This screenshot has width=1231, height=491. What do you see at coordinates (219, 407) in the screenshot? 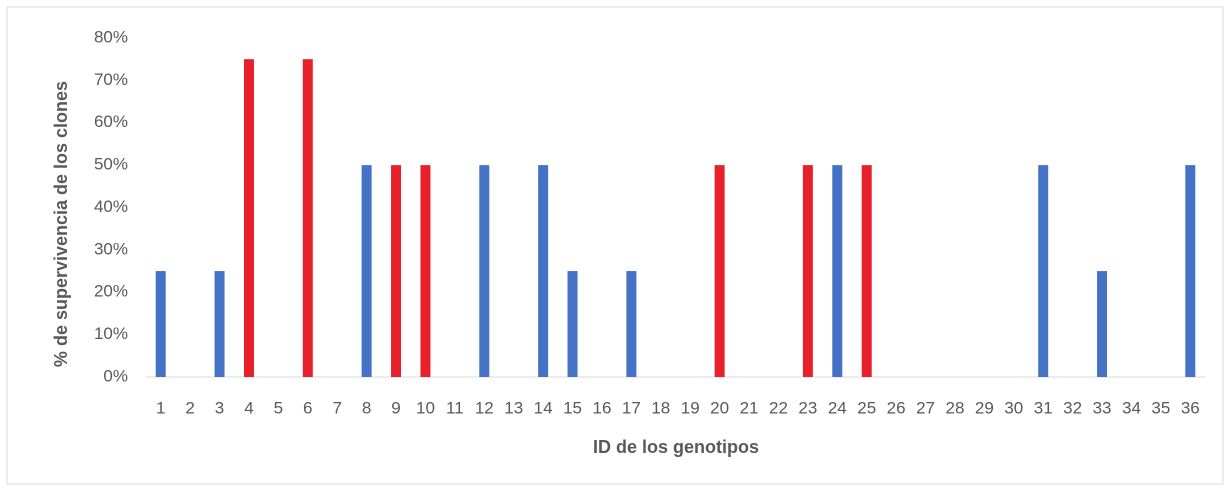
I see `x-tick-label: 3` at bounding box center [219, 407].